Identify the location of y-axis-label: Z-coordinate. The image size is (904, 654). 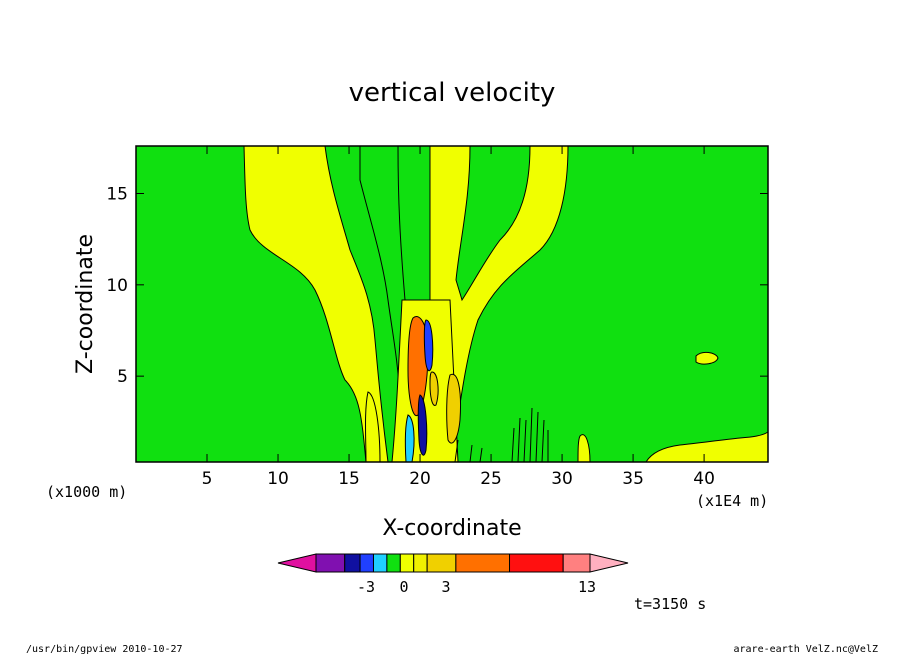
(85, 304).